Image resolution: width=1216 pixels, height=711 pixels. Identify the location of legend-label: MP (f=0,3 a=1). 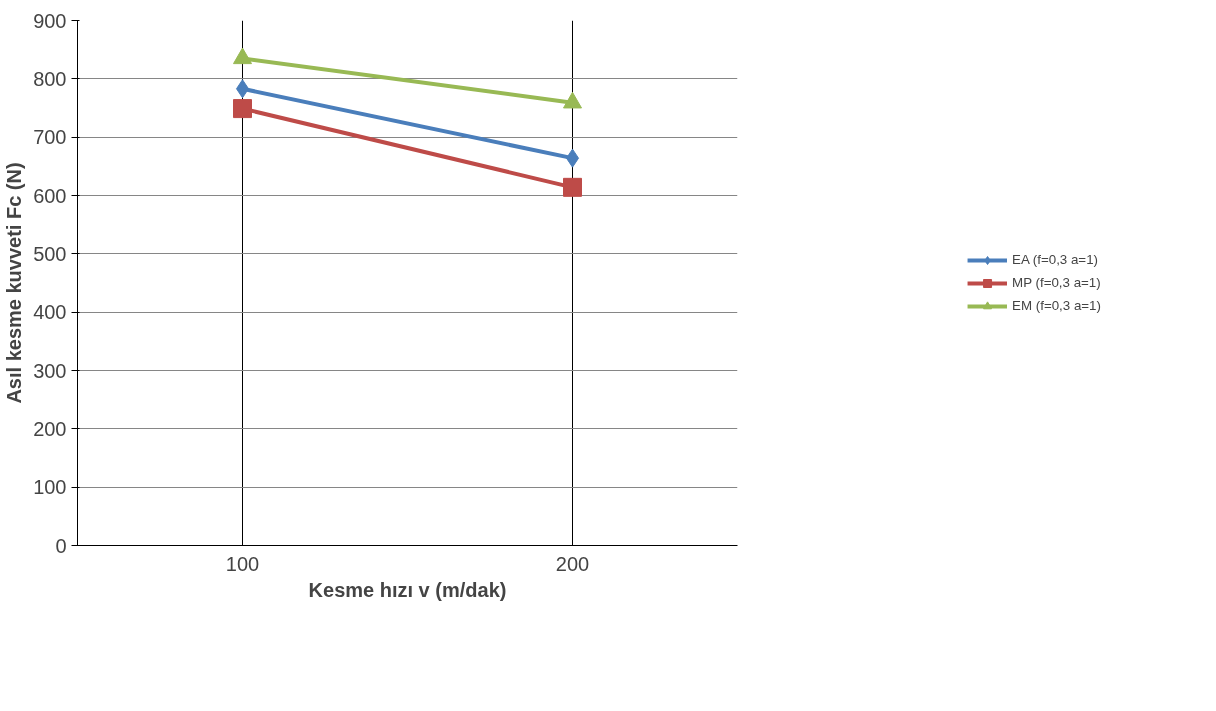
(1056, 282).